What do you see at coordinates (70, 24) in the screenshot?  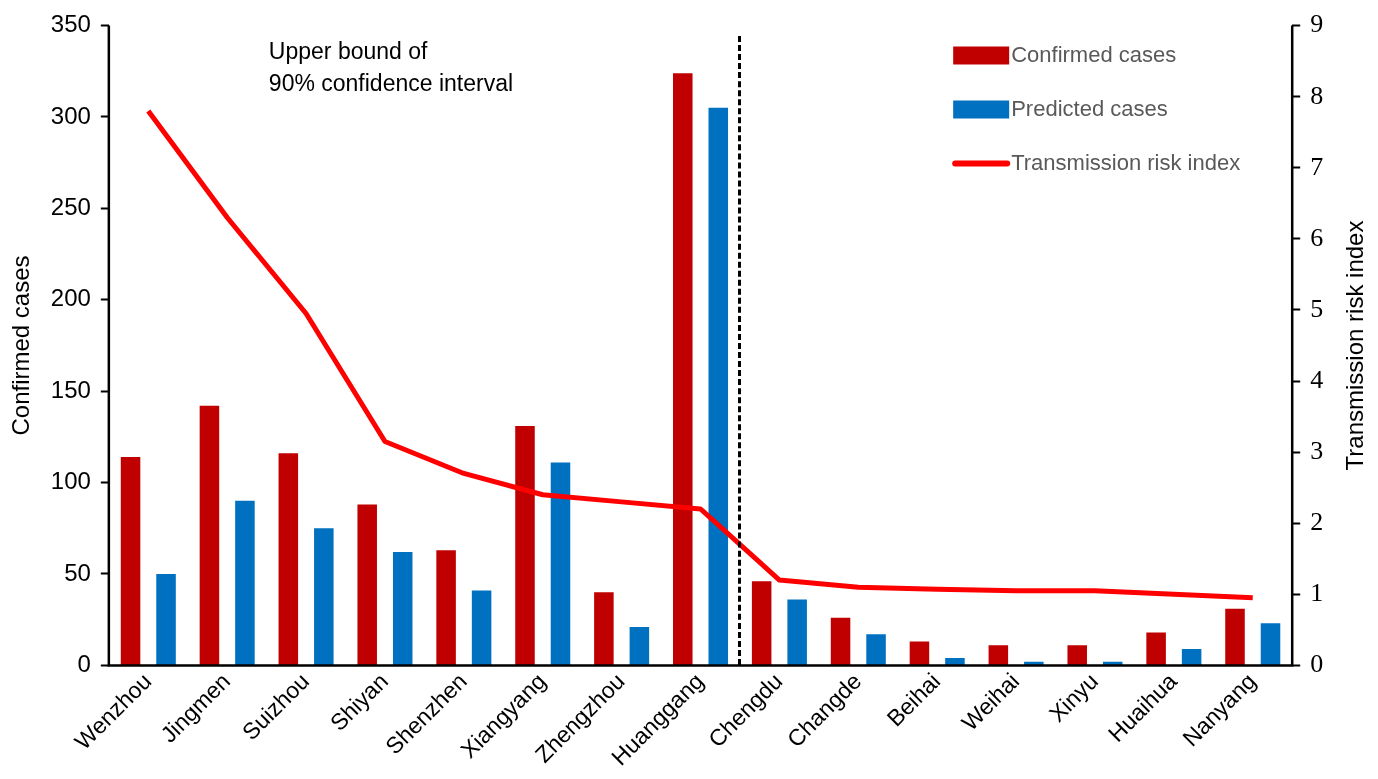 I see `y-tick-label: 350` at bounding box center [70, 24].